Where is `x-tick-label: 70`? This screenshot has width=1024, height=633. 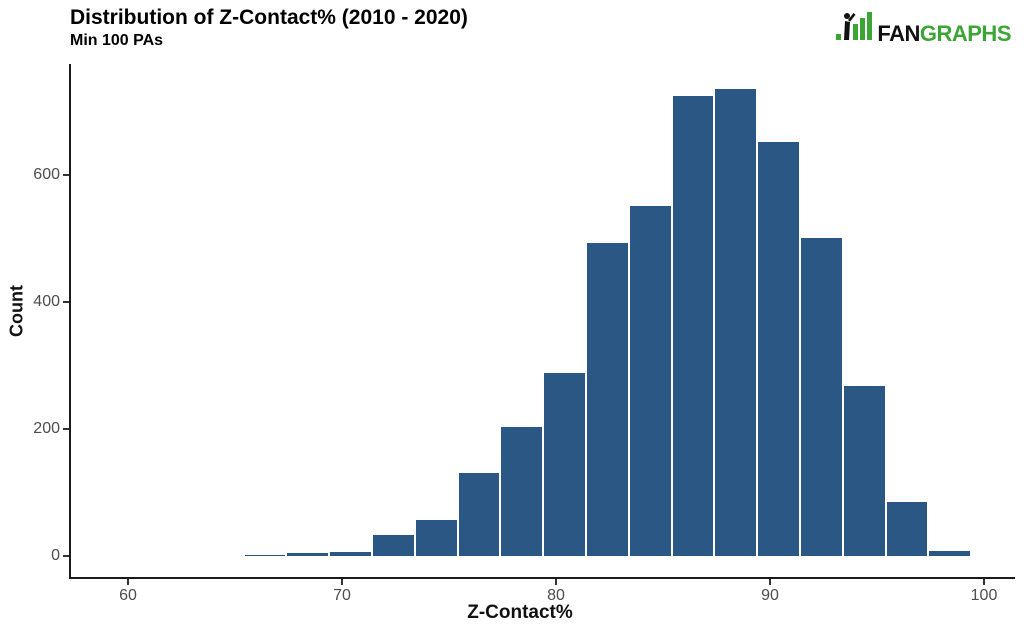 x-tick-label: 70 is located at coordinates (342, 595).